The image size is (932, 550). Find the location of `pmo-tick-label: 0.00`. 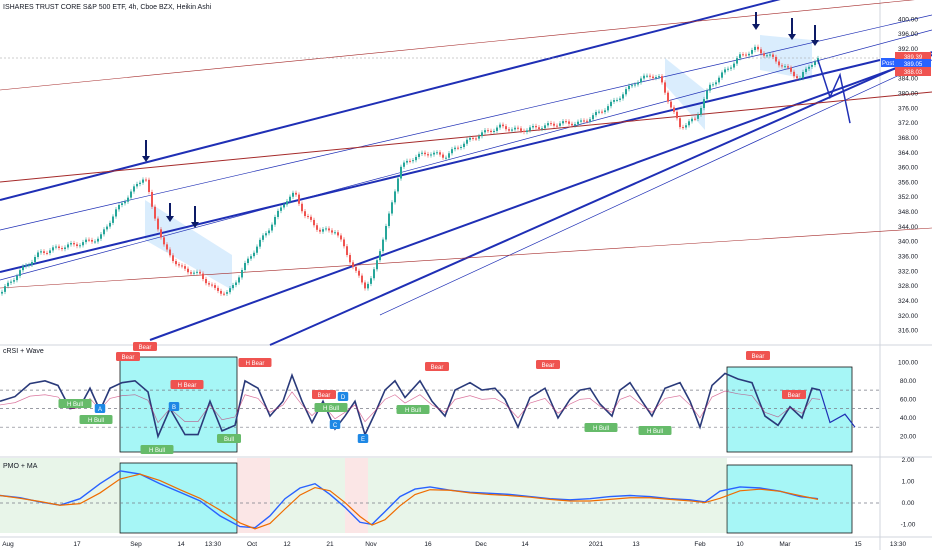

pmo-tick-label: 0.00 is located at coordinates (908, 503).